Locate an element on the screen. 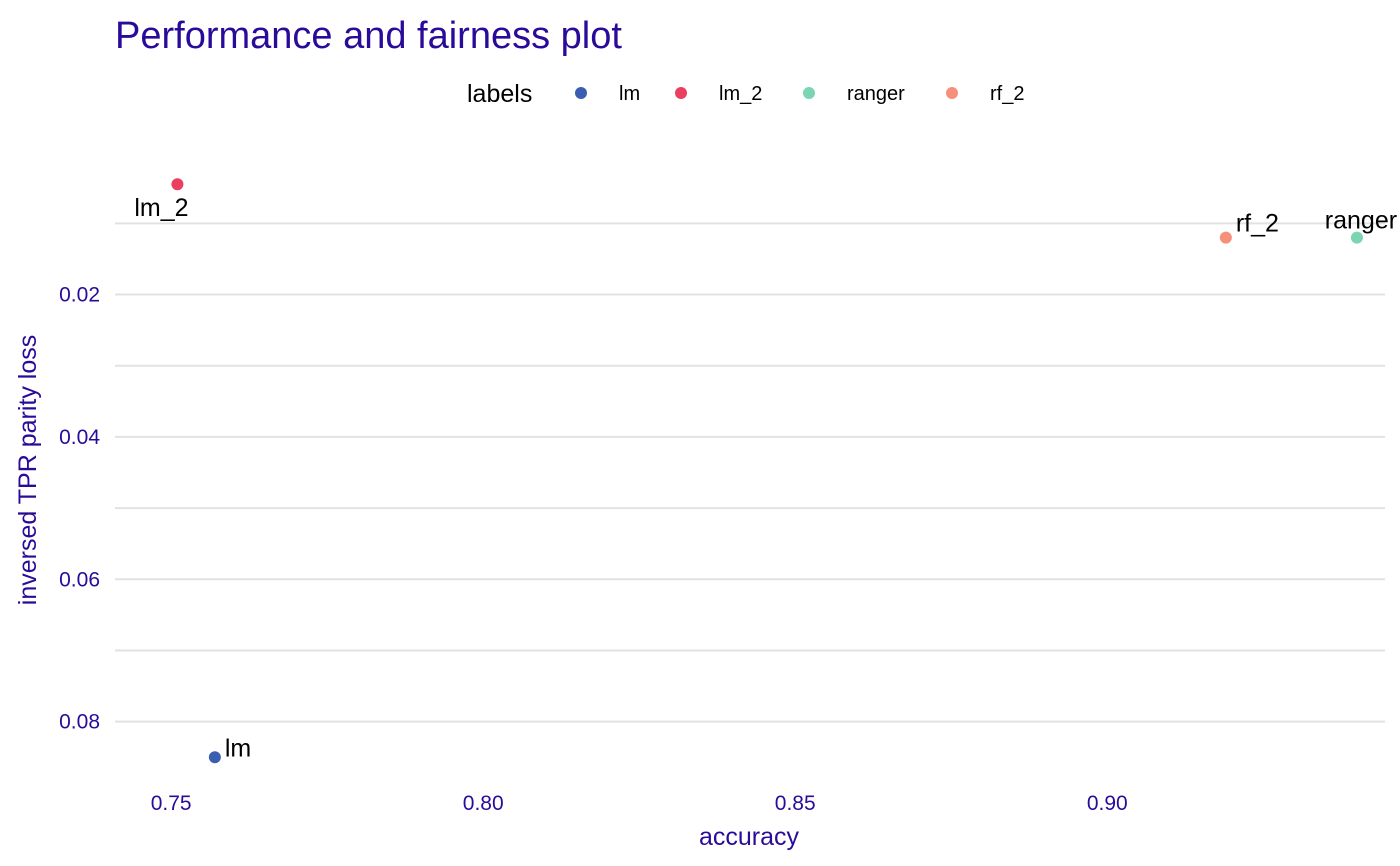 The image size is (1400, 866). y-axis-label: inversed TPR parity loss is located at coordinates (28, 470).